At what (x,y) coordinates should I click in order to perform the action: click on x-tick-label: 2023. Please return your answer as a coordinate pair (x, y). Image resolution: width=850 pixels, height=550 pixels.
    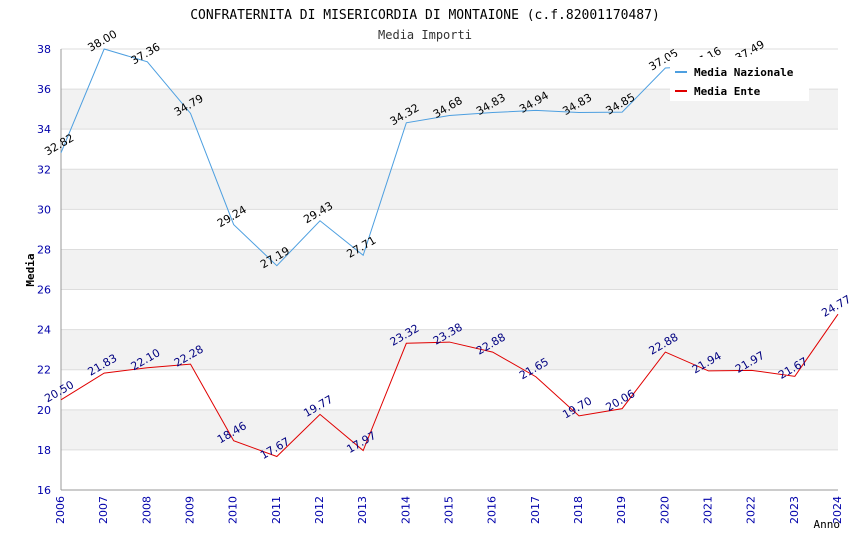
    Looking at the image, I should click on (794, 510).